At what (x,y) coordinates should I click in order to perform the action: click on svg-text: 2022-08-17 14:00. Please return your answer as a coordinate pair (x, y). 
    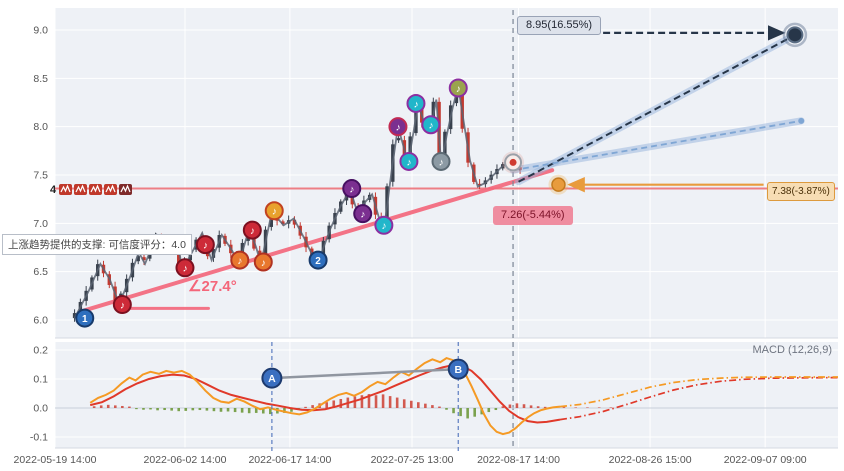
    Looking at the image, I should click on (518, 460).